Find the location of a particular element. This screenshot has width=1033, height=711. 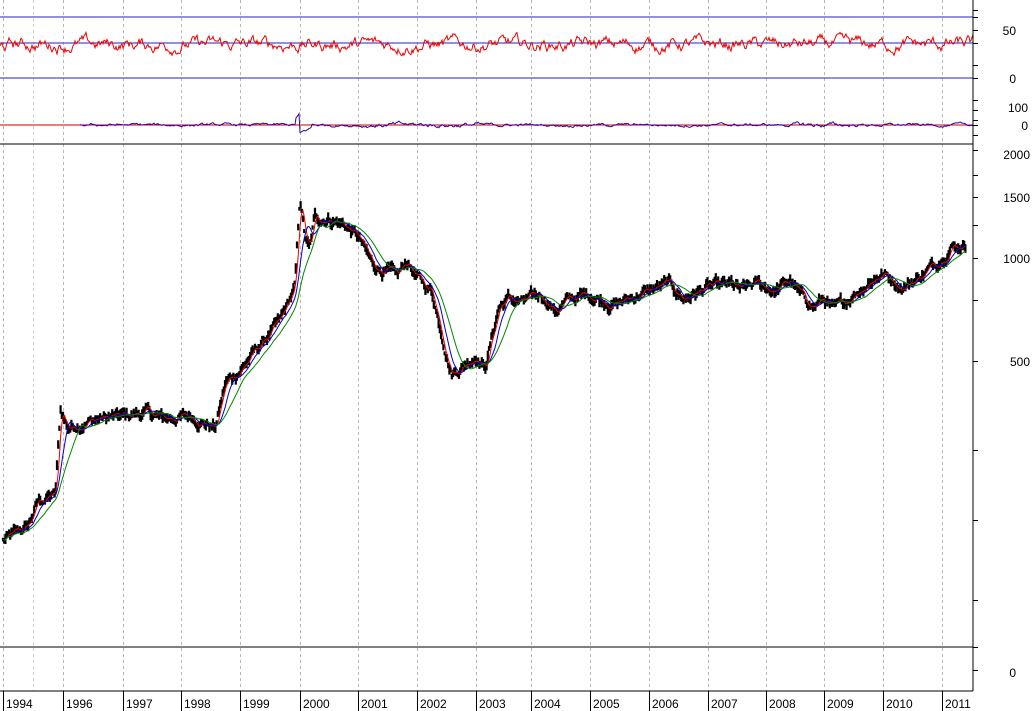

x-label-2004: 2004 is located at coordinates (547, 704).